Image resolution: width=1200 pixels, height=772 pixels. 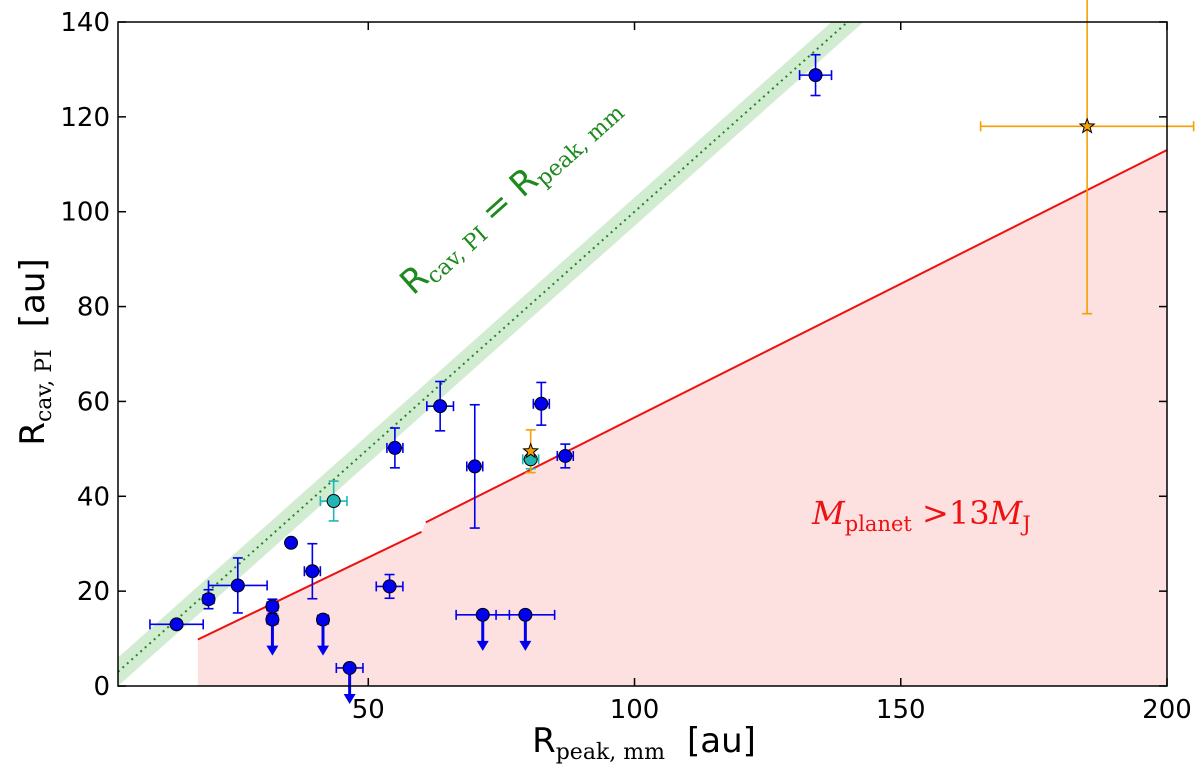 What do you see at coordinates (1006, 513) in the screenshot?
I see `mass-label-rhs-main: M` at bounding box center [1006, 513].